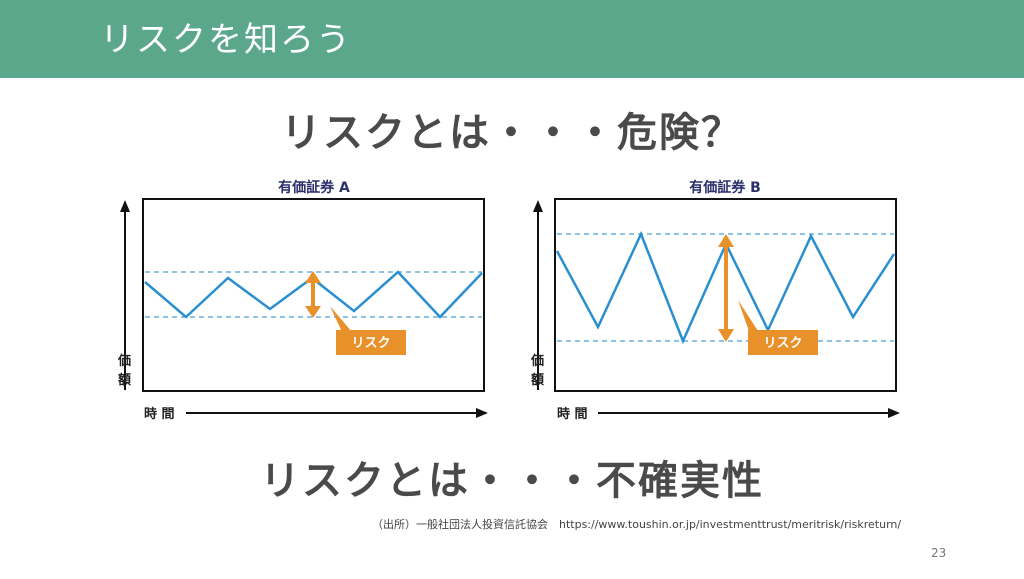  I want to click on chart-a-y-arrow-icon, so click(125, 206).